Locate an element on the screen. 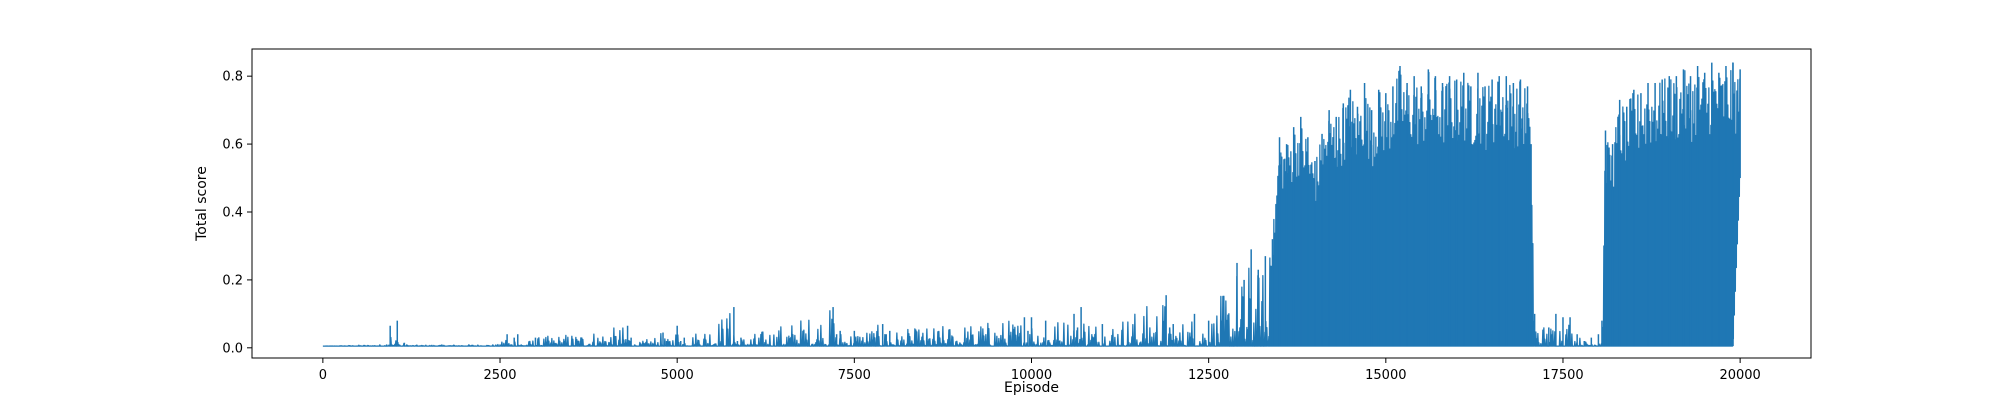 This screenshot has width=2000, height=400. x-tick-label: 2500 is located at coordinates (499, 375).